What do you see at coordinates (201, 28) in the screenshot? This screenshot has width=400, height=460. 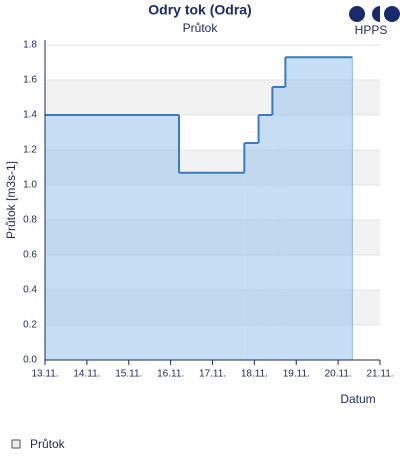 I see `chart-subtitle: Průtok` at bounding box center [201, 28].